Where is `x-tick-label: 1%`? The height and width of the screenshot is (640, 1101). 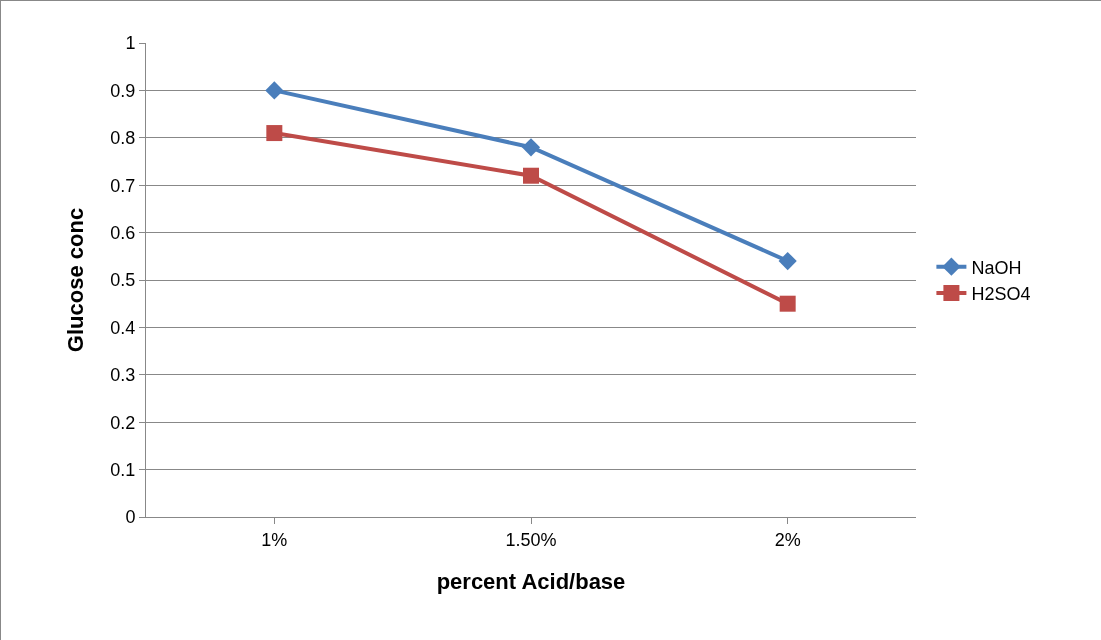 x-tick-label: 1% is located at coordinates (274, 539).